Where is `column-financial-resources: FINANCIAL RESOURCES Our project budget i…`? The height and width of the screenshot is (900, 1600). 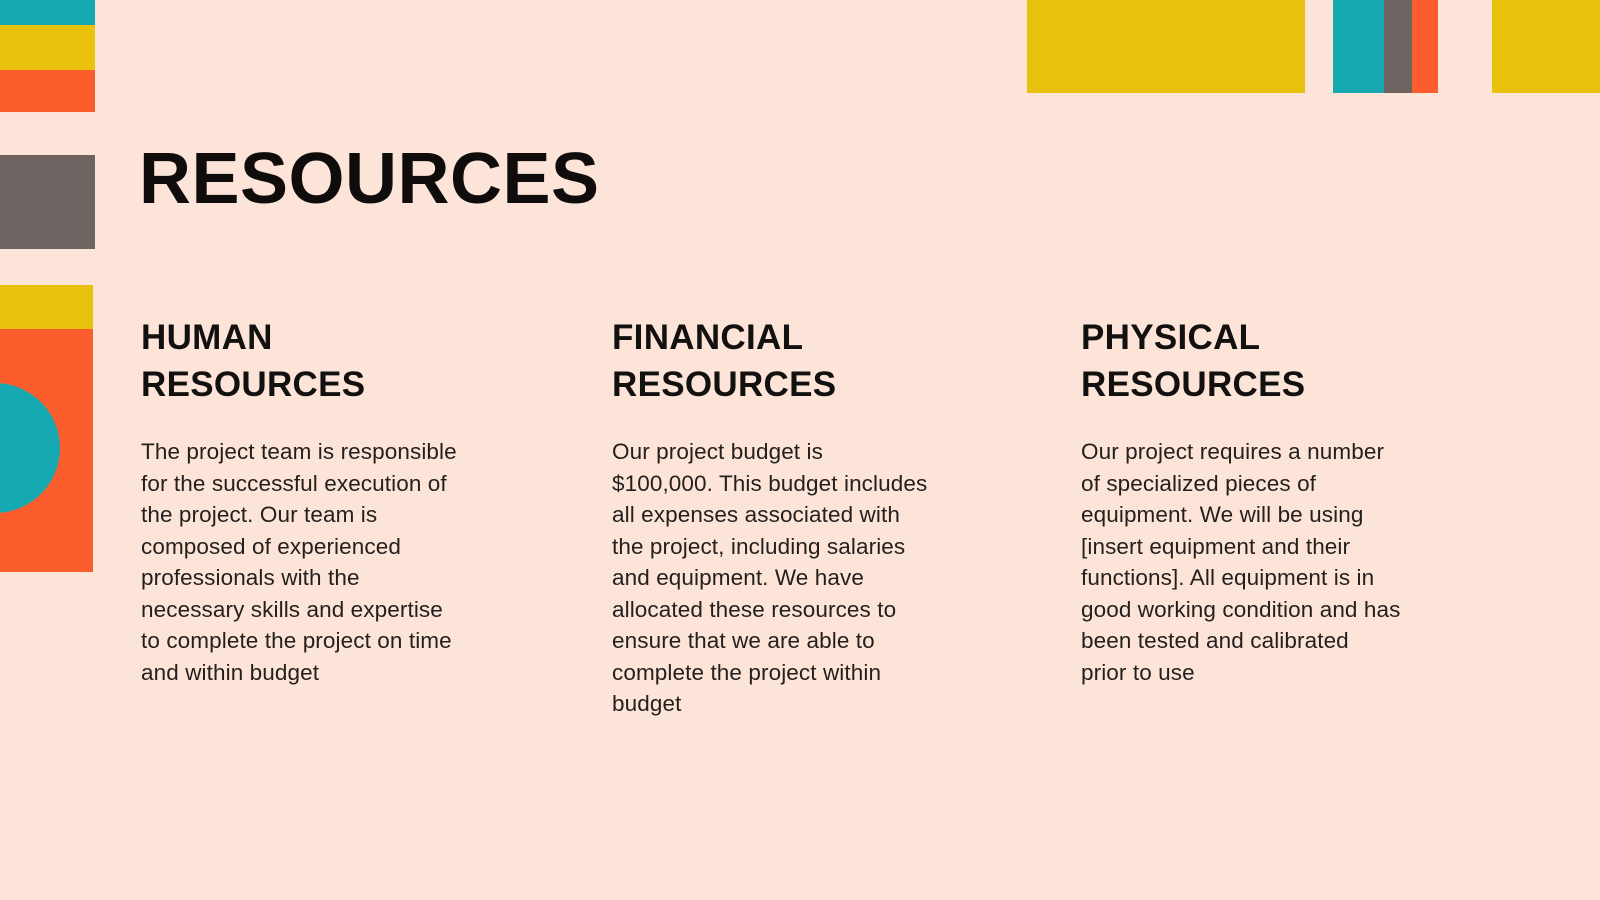
column-financial-resources: FINANCIAL RESOURCES Our project budget i… is located at coordinates (838, 517).